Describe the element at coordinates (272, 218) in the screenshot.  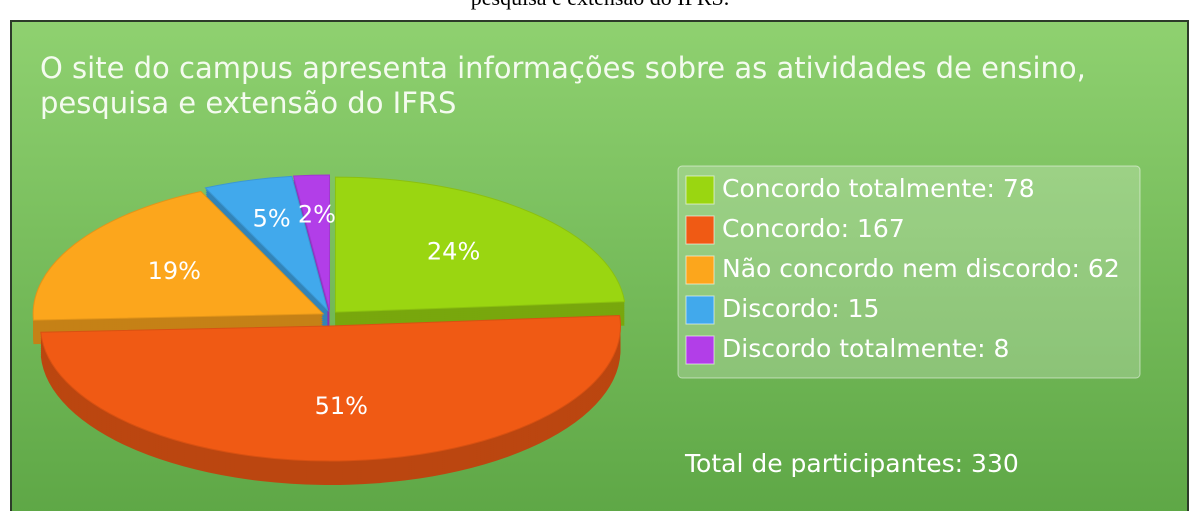
I see `data-label: 5%` at that location.